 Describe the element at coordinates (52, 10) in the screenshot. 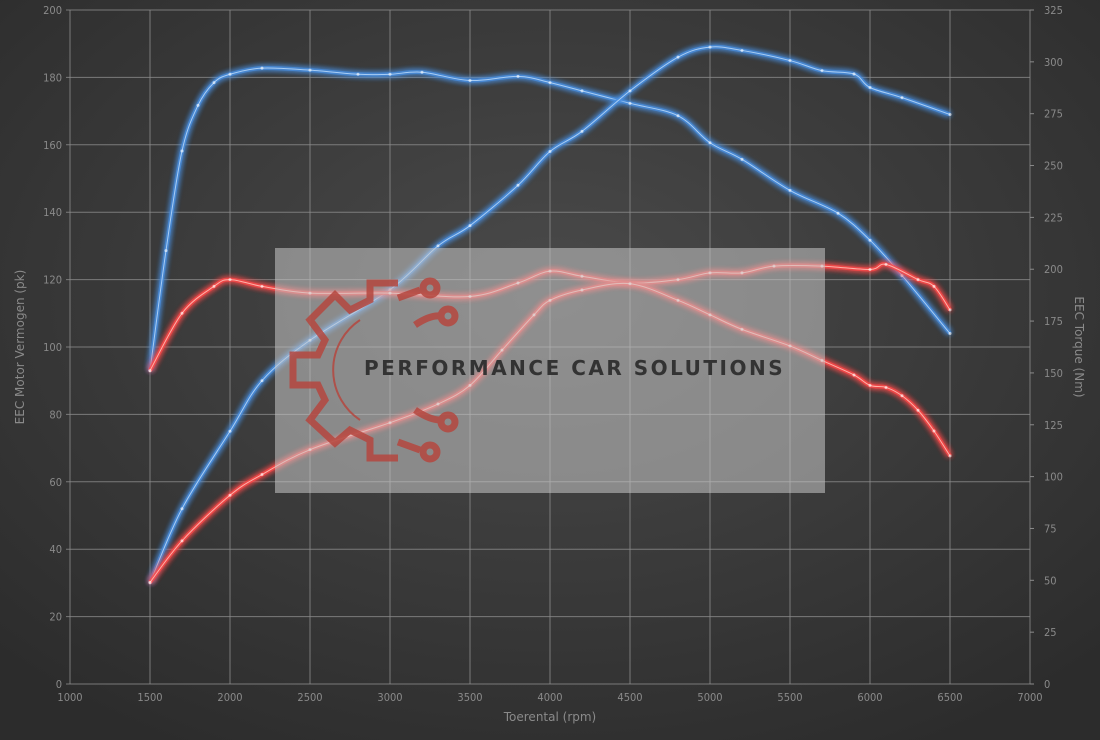

I see `y-left-tick-label: 200` at that location.